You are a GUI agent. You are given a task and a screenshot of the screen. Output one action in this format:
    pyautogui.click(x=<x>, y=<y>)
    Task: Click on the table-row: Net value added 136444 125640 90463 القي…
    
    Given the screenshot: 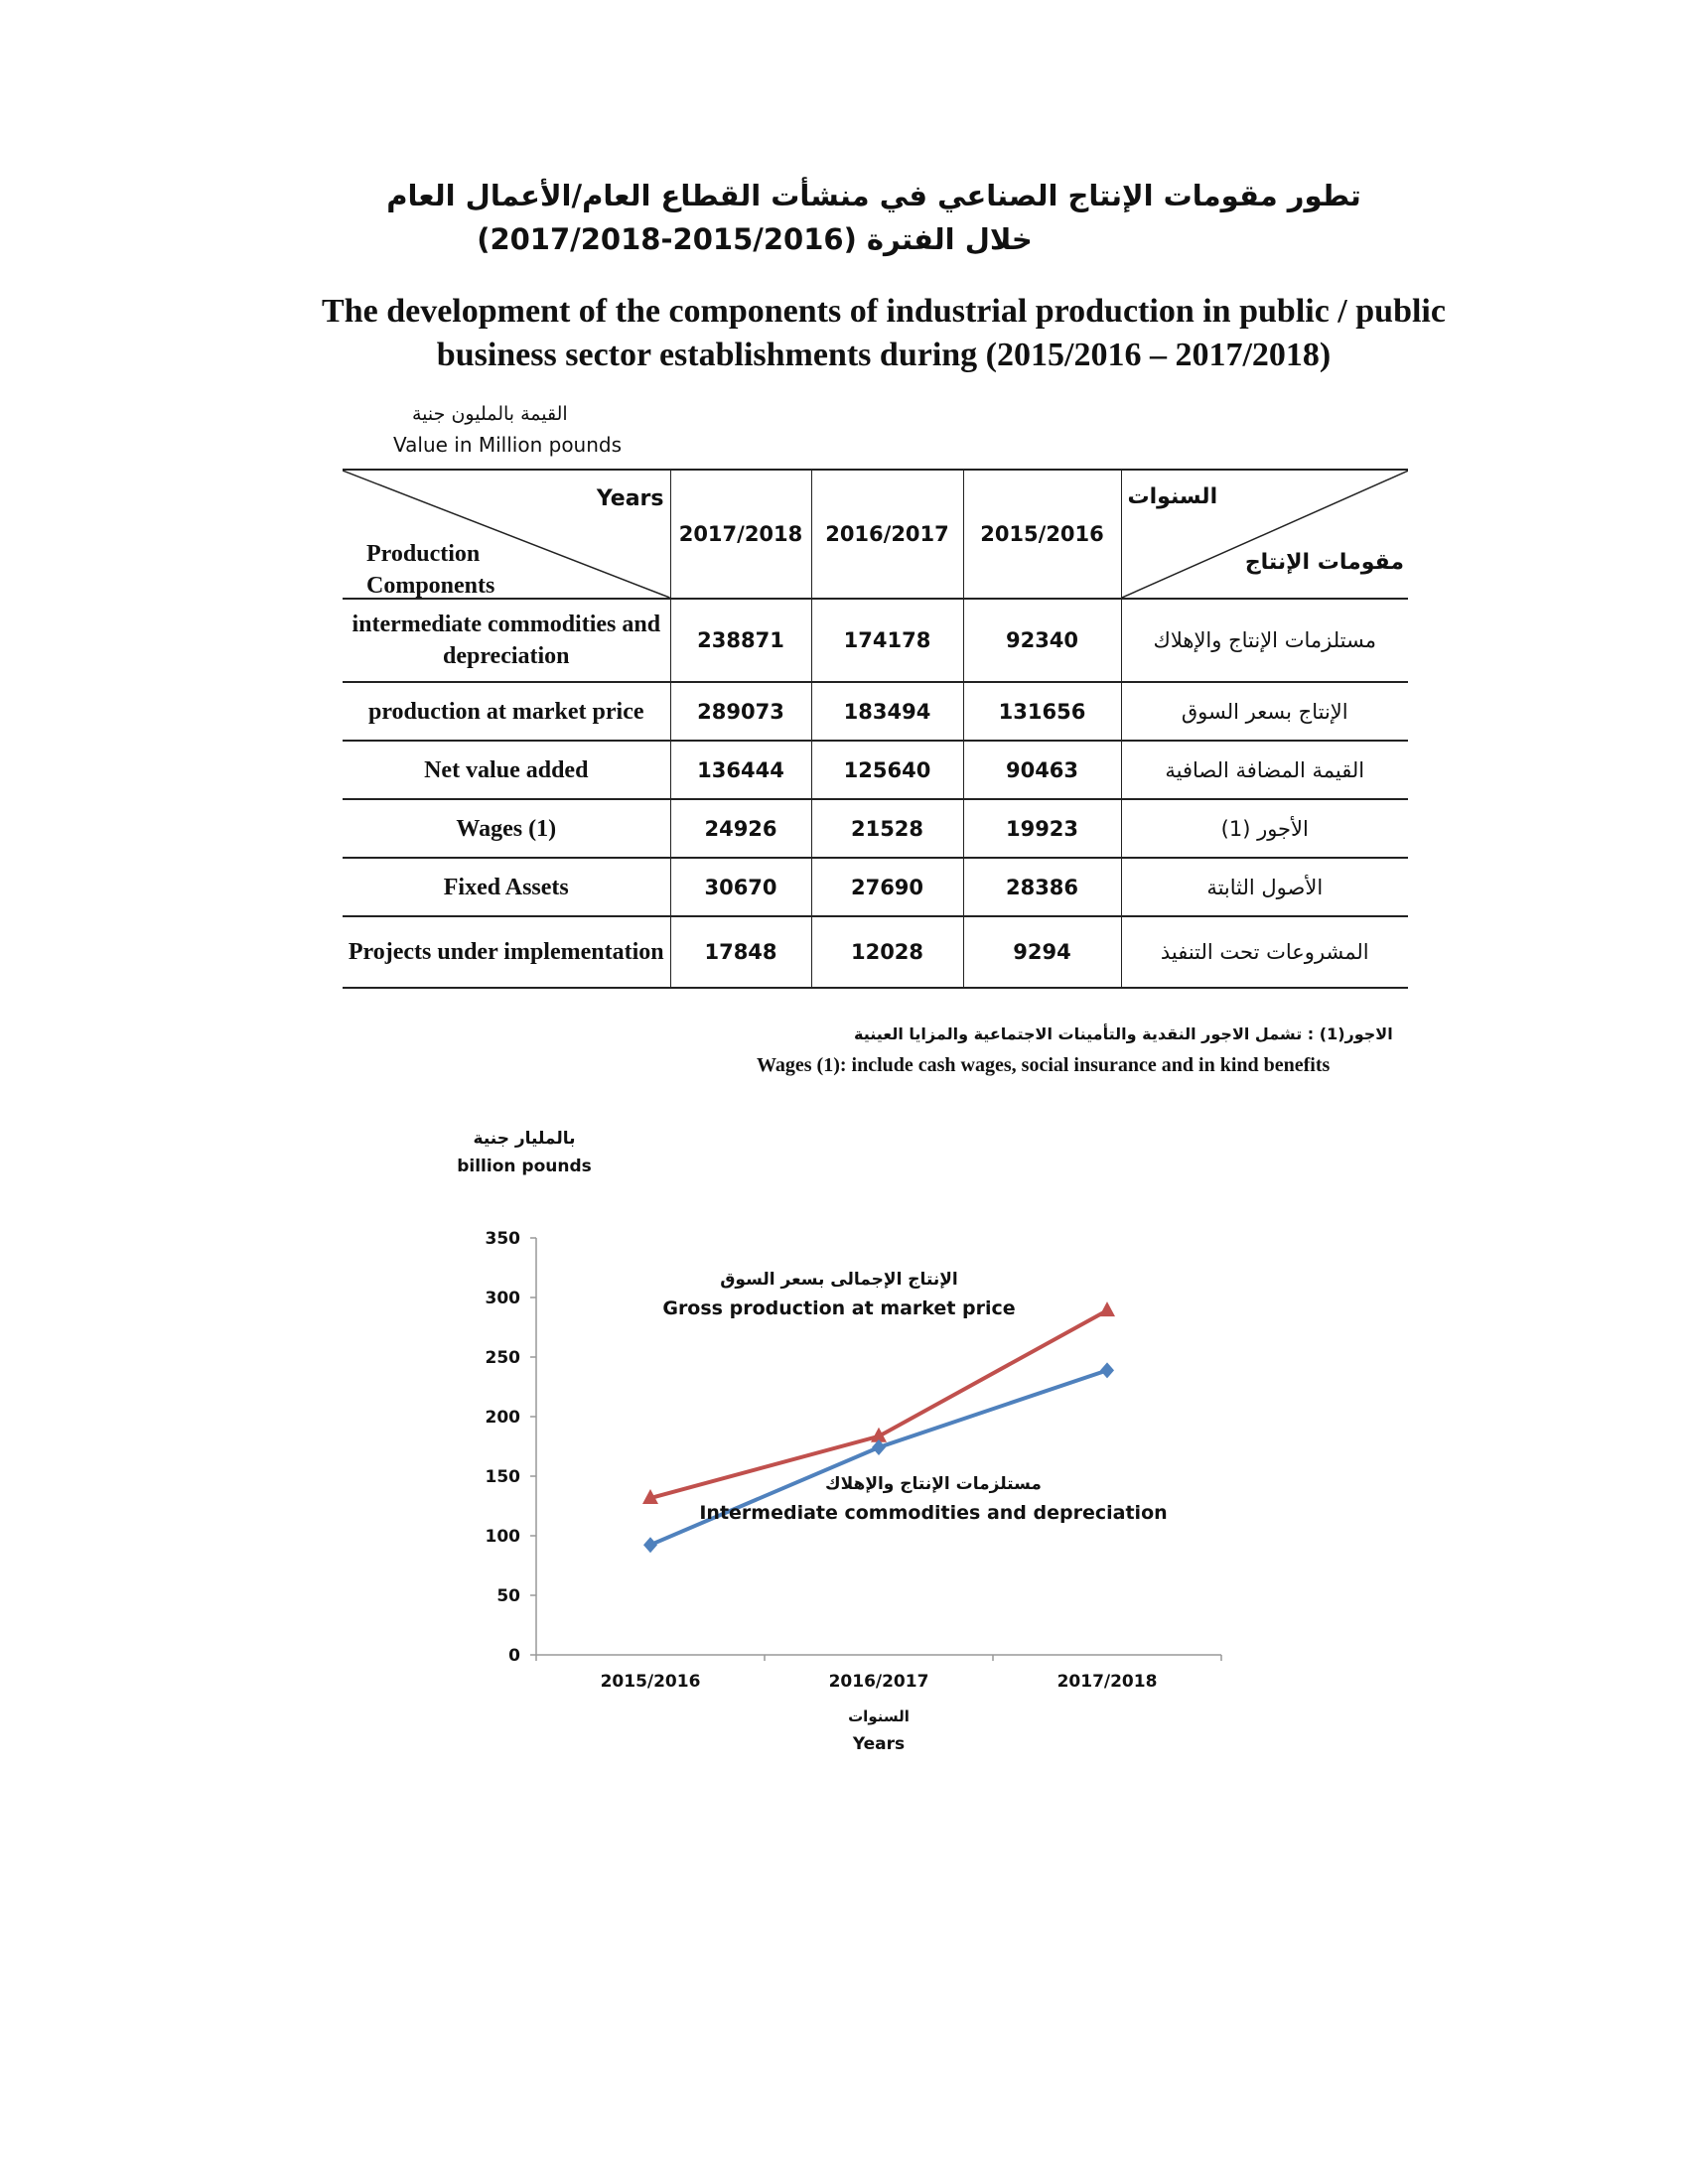 What is the action you would take?
    pyautogui.click(x=875, y=770)
    